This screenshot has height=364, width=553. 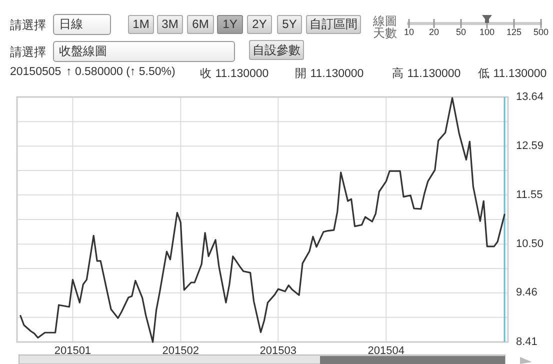 I want to click on annotation: 2Y, so click(x=259, y=24).